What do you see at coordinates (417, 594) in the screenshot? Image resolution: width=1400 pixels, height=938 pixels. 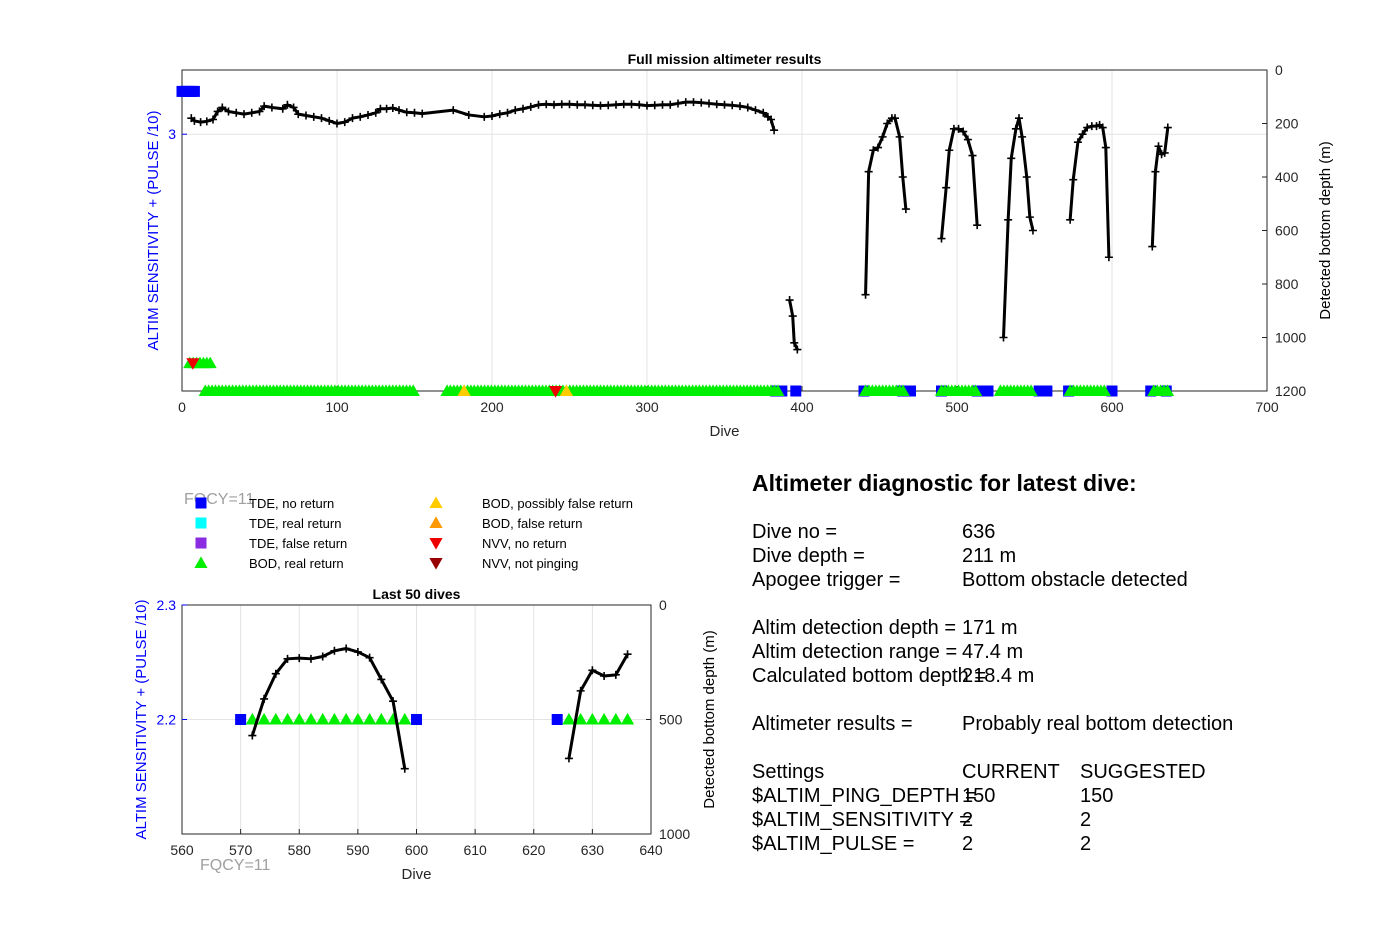 I see `chart-title: Last 50 dives` at bounding box center [417, 594].